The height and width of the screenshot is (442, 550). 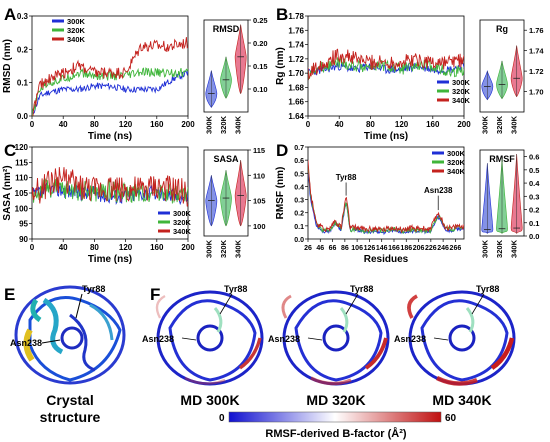 What do you see at coordinates (536, 92) in the screenshot?
I see `B_violin-ytick-label-0: 1.70` at bounding box center [536, 92].